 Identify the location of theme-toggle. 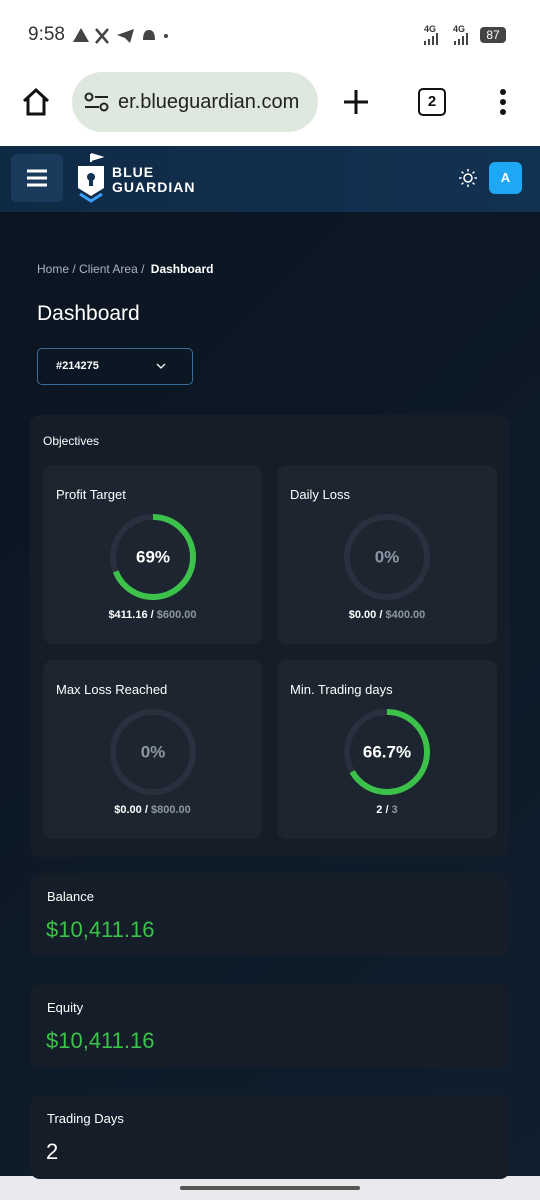
(468, 178).